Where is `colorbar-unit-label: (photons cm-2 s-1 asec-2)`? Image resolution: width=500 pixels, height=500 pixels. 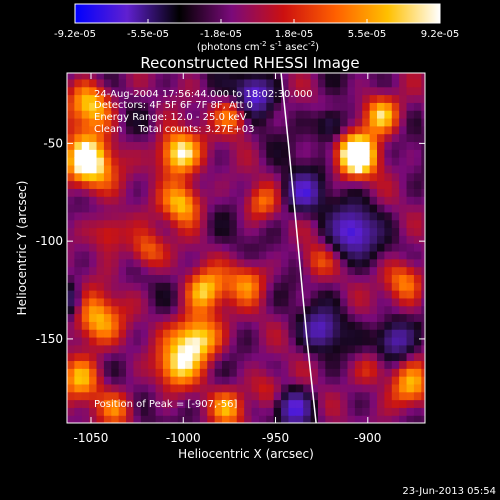
colorbar-unit-label: (photons cm-2 s-1 asec-2) is located at coordinates (258, 46).